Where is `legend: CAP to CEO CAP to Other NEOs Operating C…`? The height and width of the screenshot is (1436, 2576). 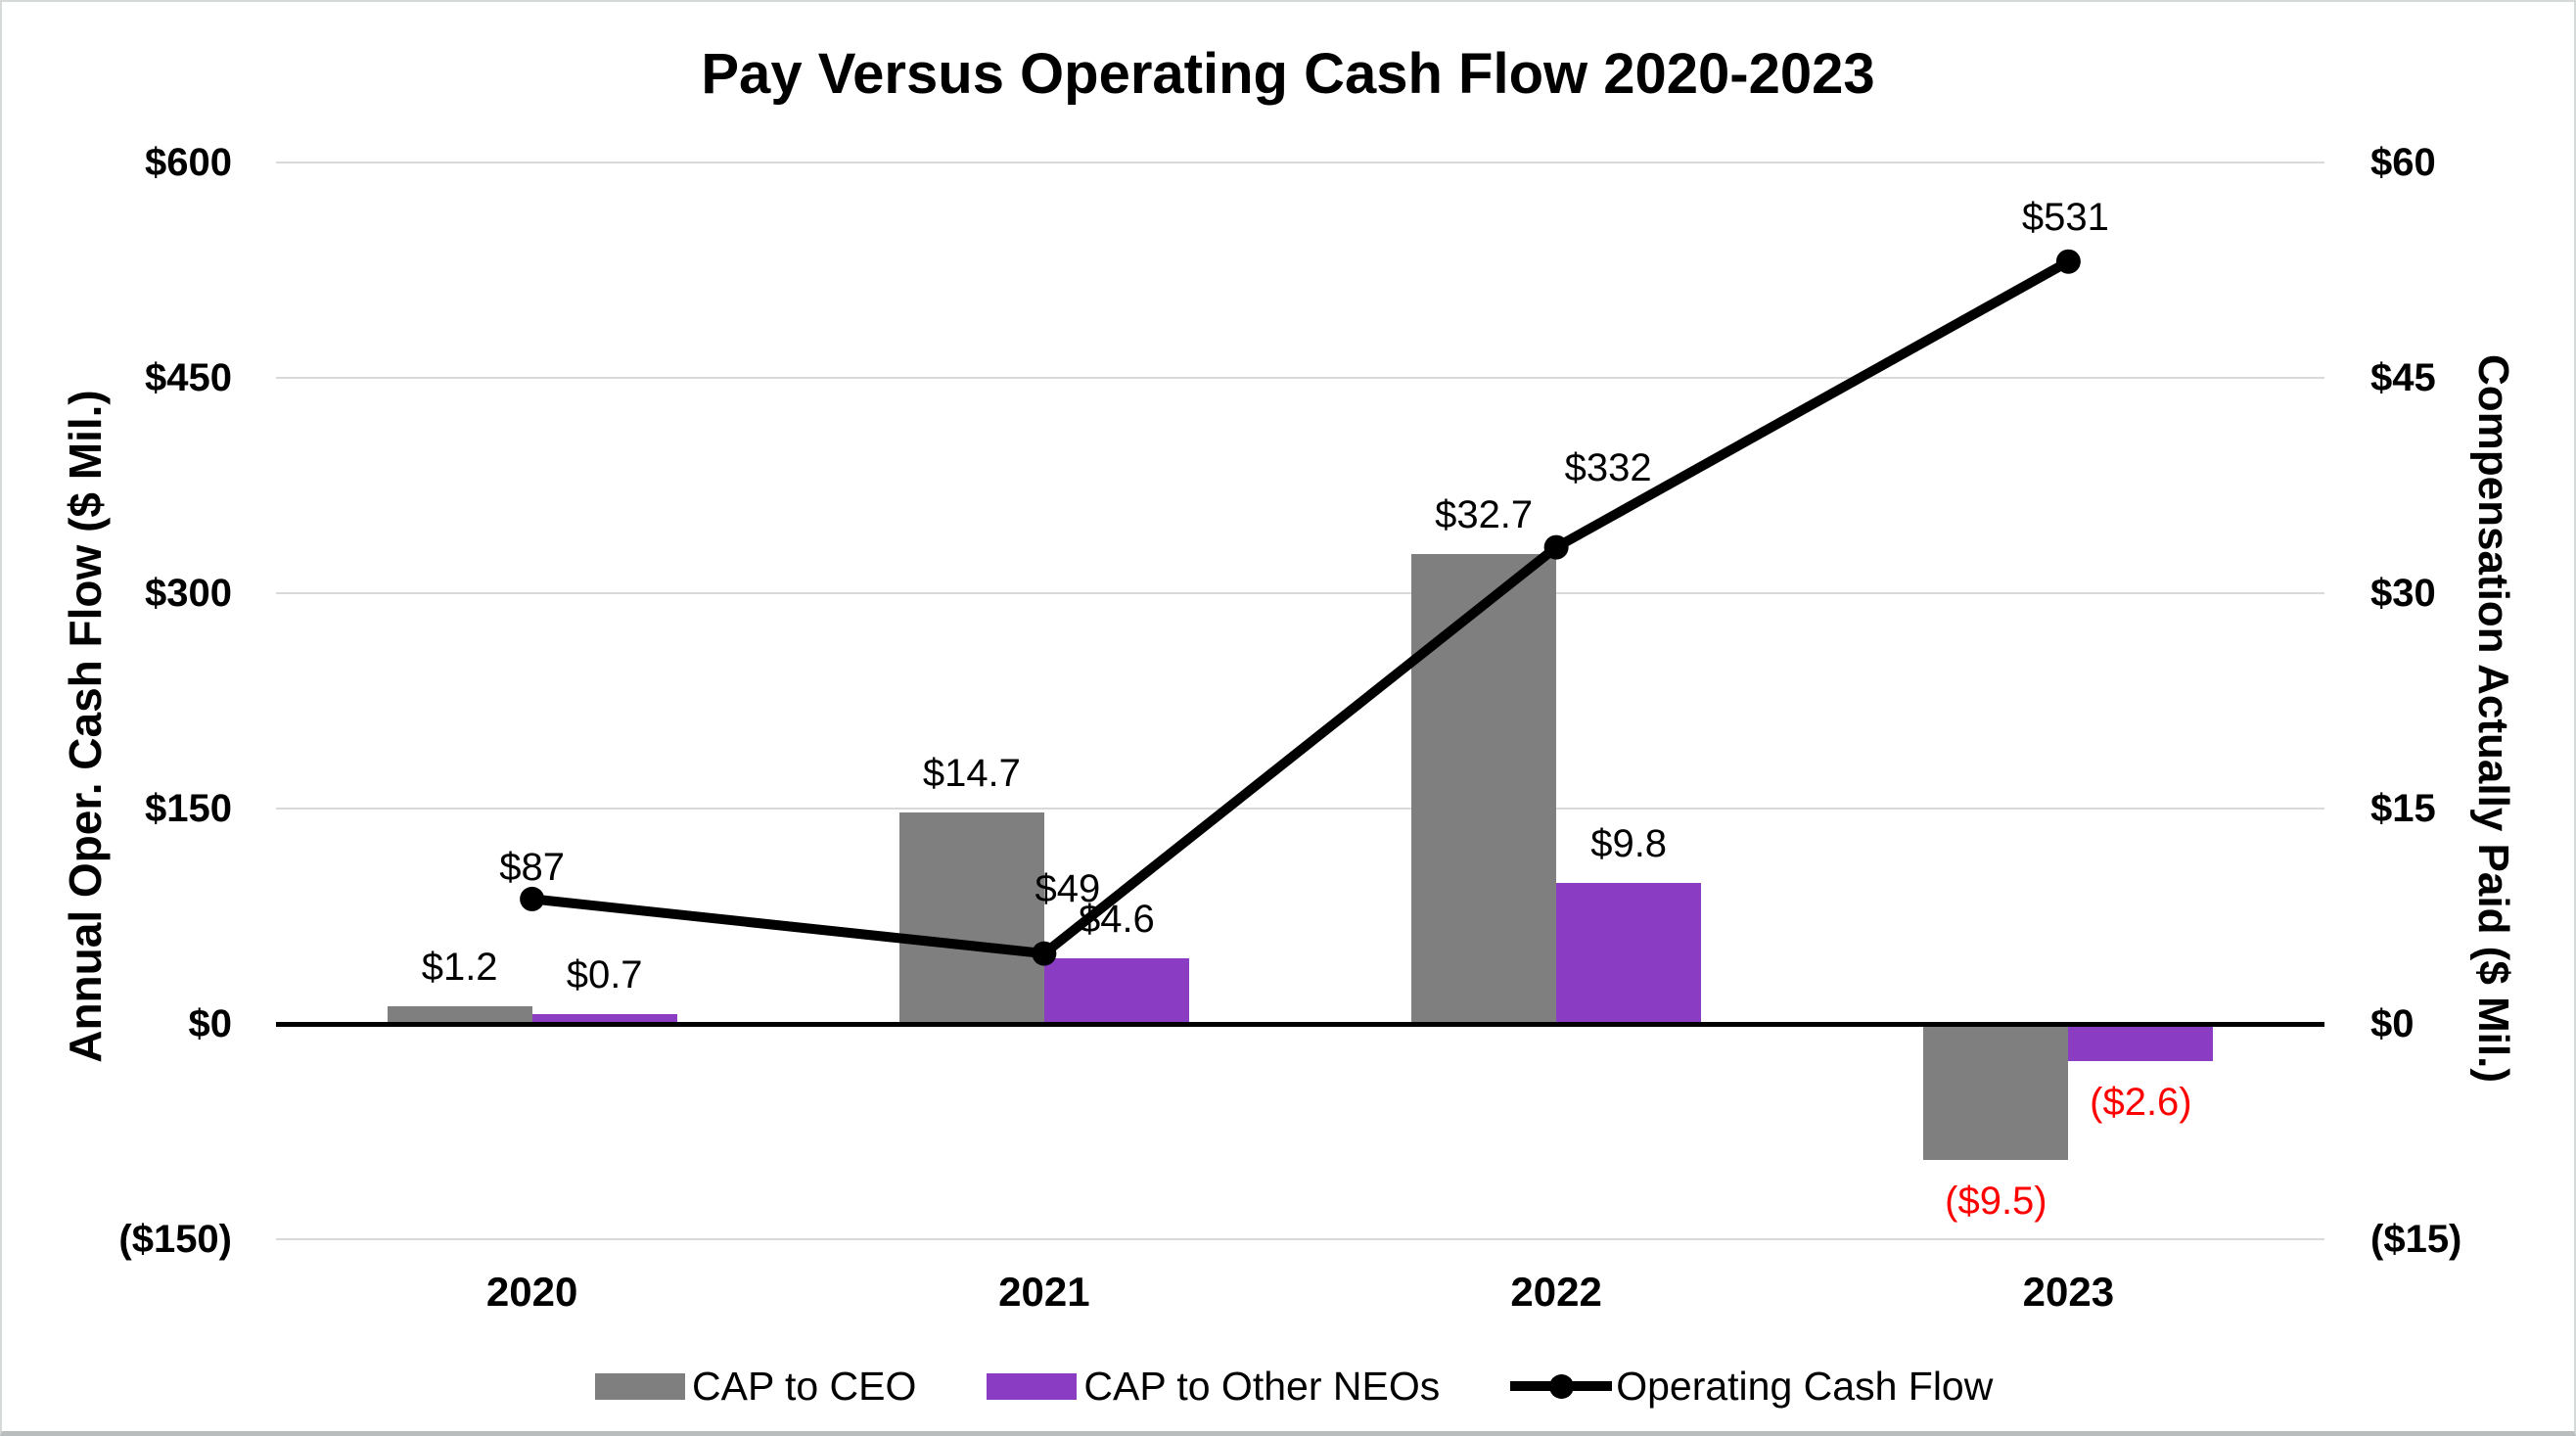 legend: CAP to CEO CAP to Other NEOs Operating C… is located at coordinates (1294, 1386).